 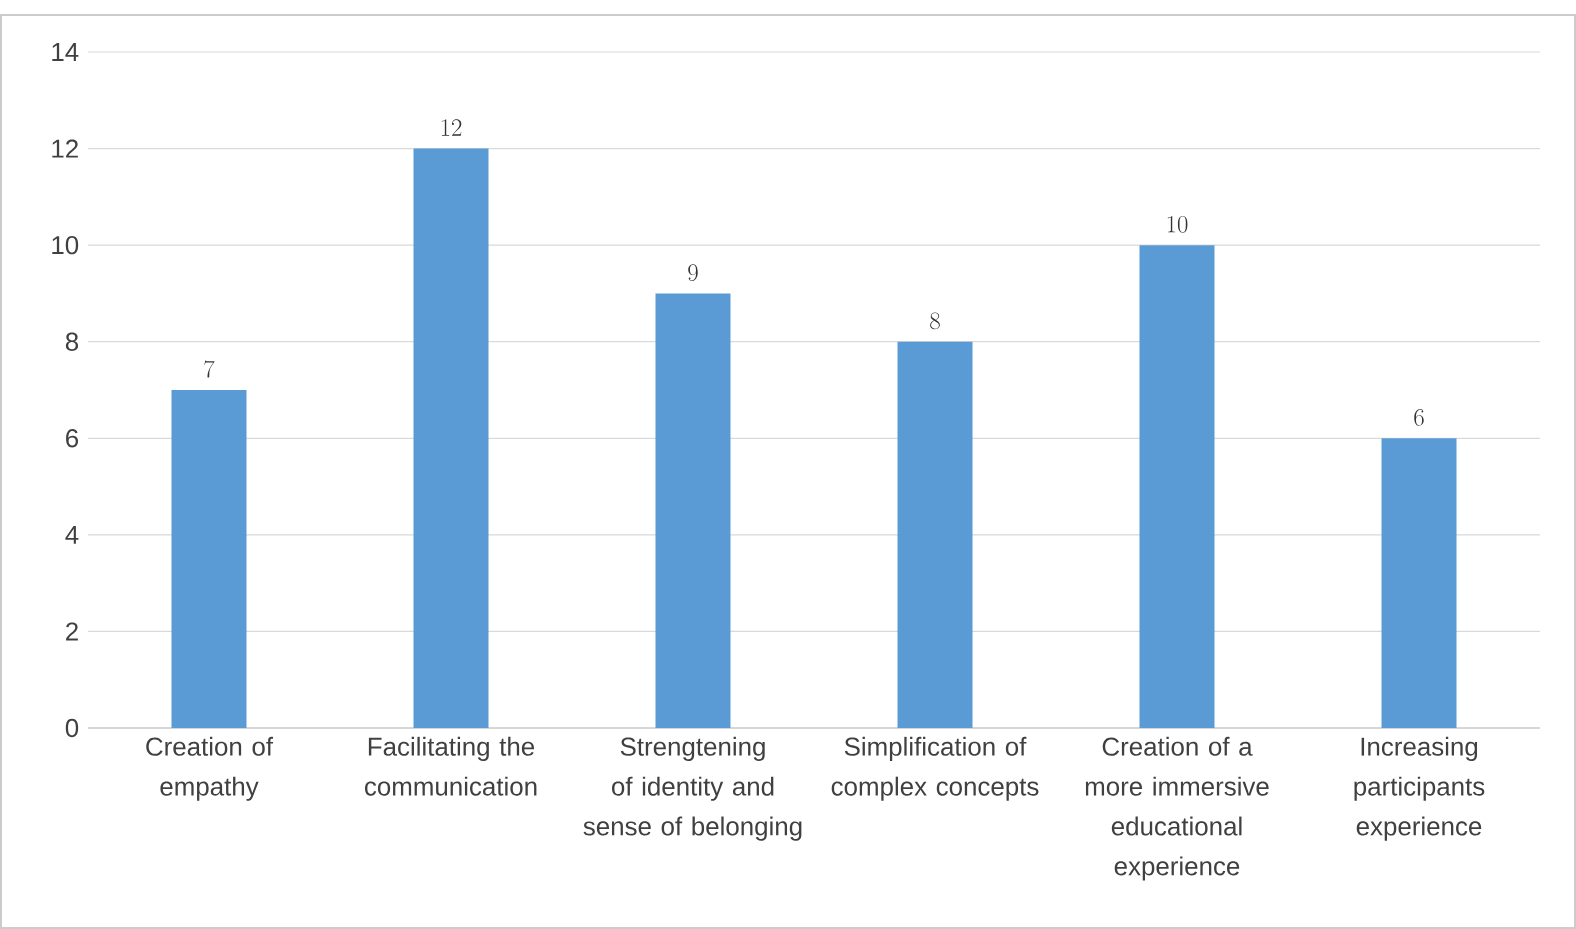 I want to click on x-tick-label: Facilitating the communication, so click(x=450, y=766).